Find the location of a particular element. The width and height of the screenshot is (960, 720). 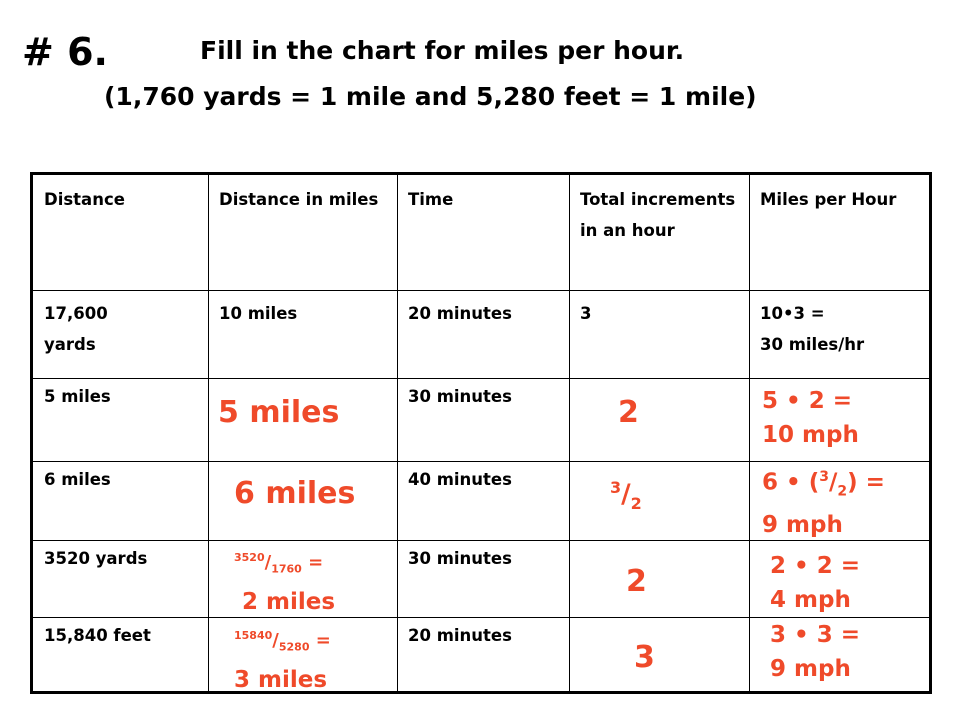

answer-text: 6 • ( is located at coordinates (791, 482).